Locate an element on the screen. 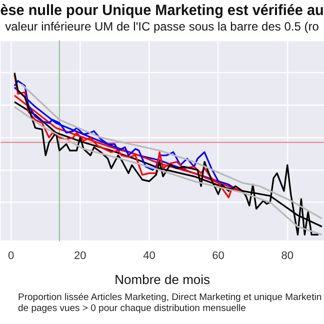 This screenshot has width=324, height=324. text: de pages vues > 0 pour chaque distribution mensuelle is located at coordinates (132, 308).